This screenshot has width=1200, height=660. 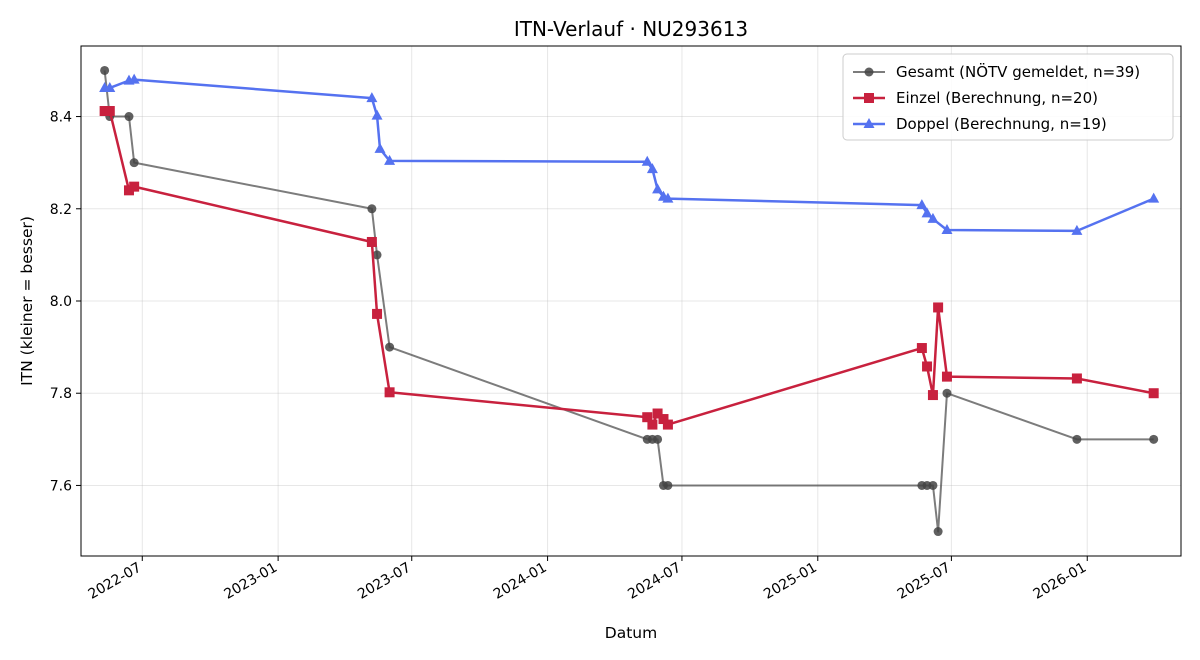 What do you see at coordinates (61, 394) in the screenshot?
I see `y-tick-label: 7.8` at bounding box center [61, 394].